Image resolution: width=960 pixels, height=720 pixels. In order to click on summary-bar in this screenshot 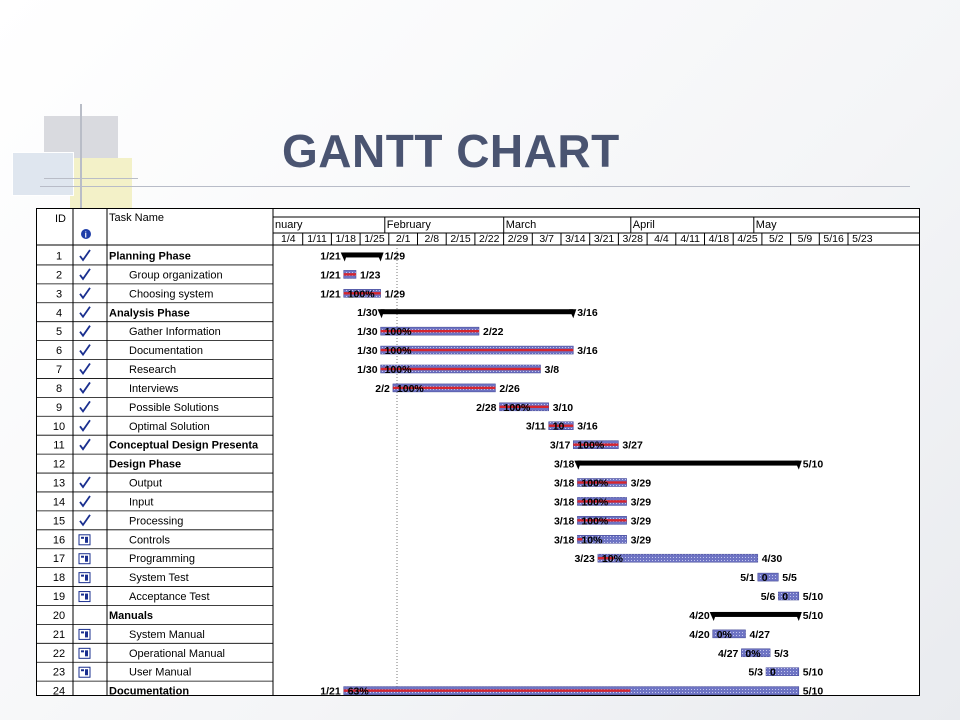, I will do `click(362, 255)`.